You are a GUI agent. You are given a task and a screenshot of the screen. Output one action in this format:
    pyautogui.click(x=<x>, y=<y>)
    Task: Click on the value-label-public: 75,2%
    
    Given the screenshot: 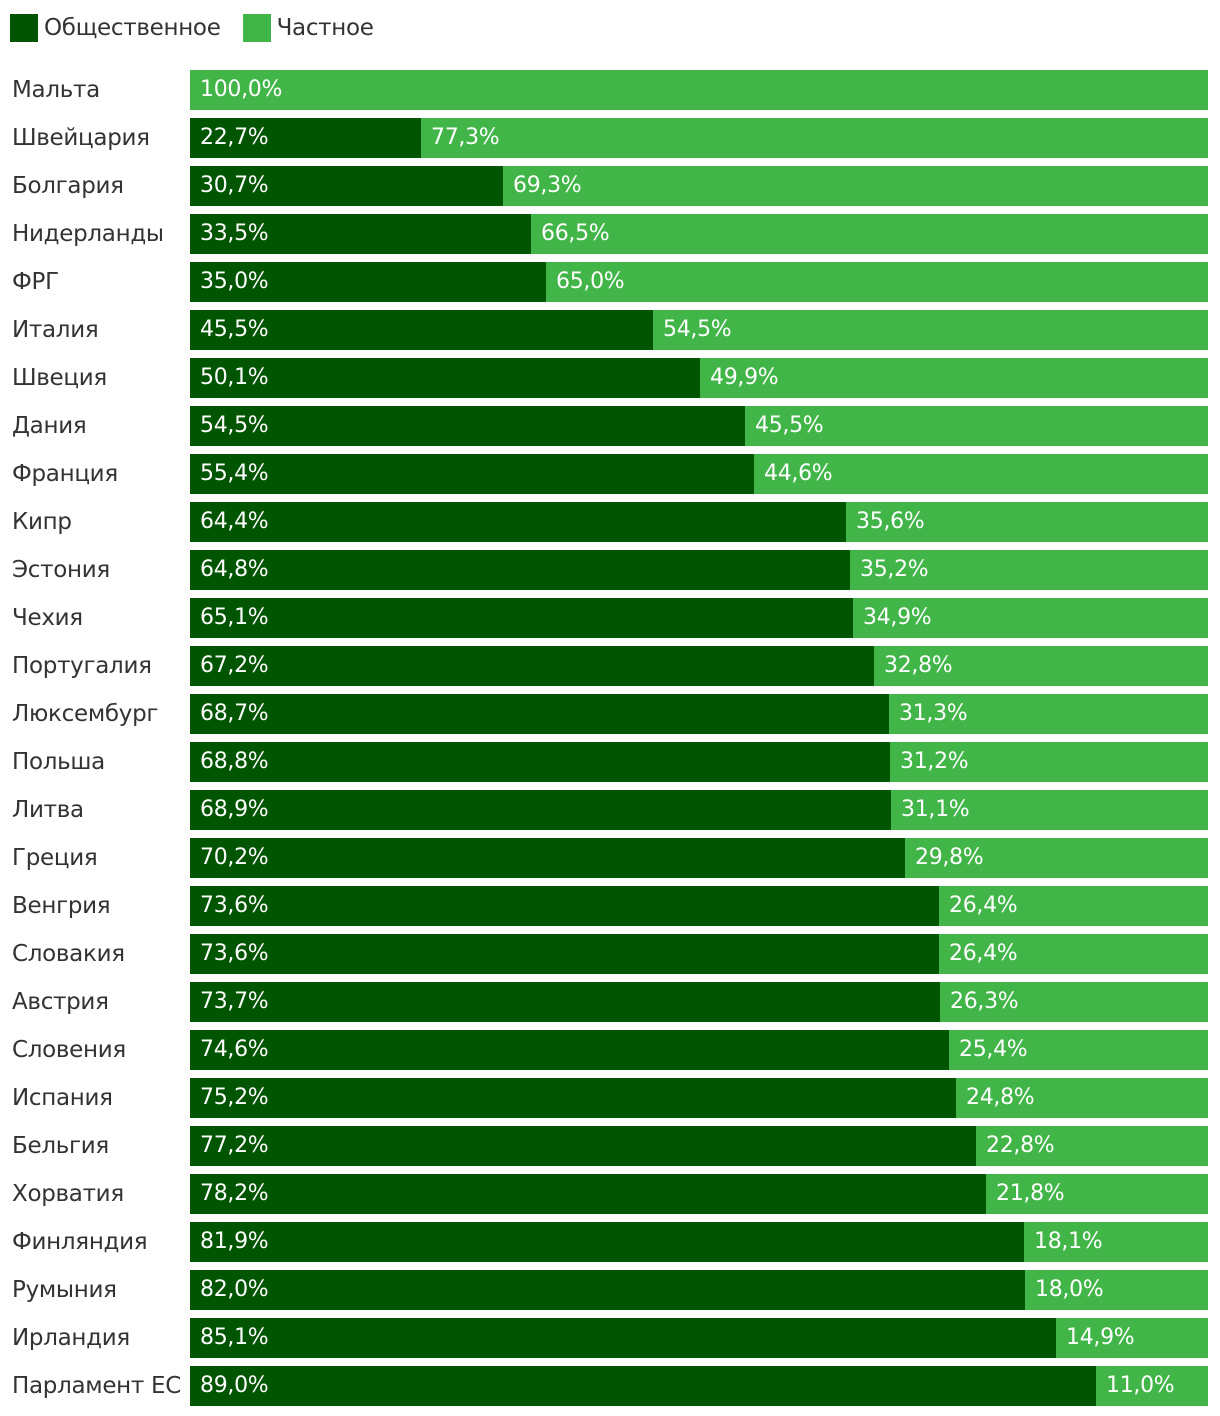 What is the action you would take?
    pyautogui.click(x=234, y=1097)
    